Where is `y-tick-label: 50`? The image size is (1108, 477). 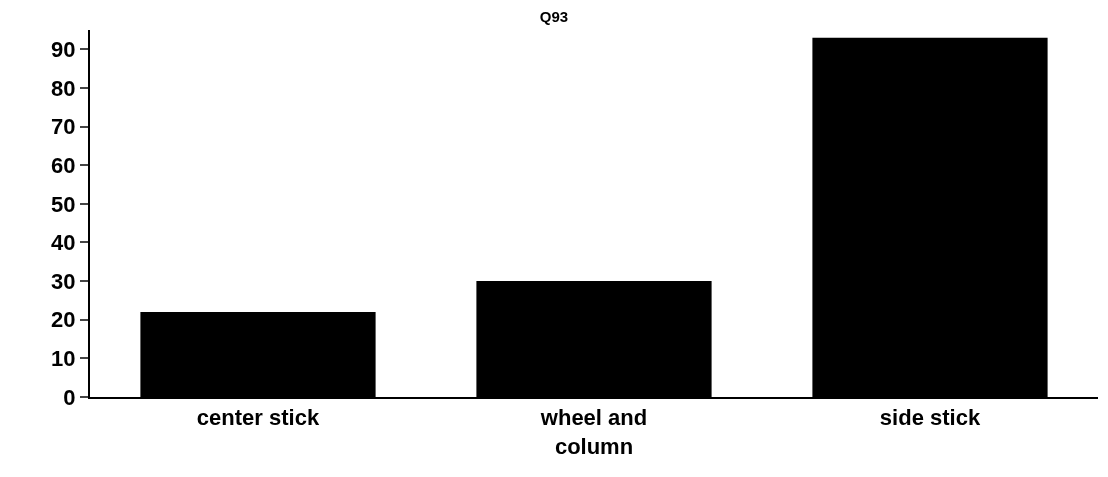 y-tick-label: 50 is located at coordinates (63, 204).